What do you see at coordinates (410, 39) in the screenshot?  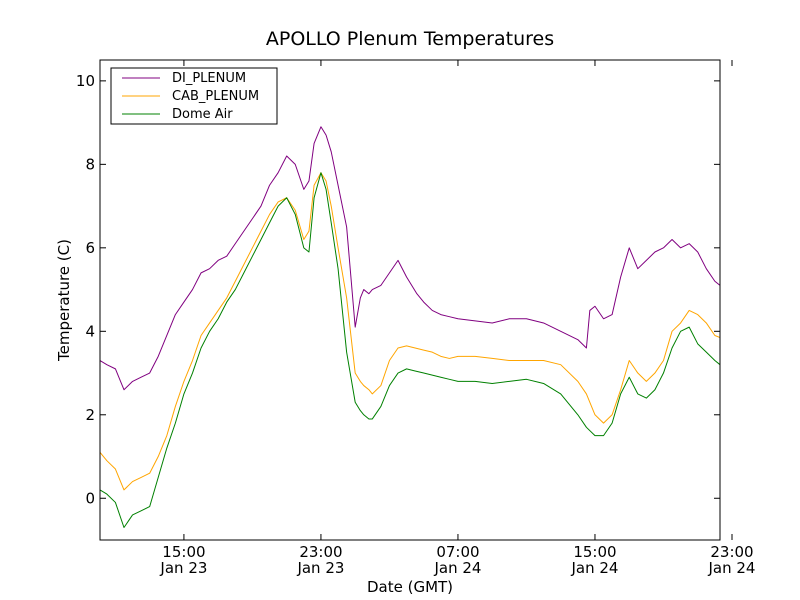 I see `chart-title: APOLLO Plenum Temperatures` at bounding box center [410, 39].